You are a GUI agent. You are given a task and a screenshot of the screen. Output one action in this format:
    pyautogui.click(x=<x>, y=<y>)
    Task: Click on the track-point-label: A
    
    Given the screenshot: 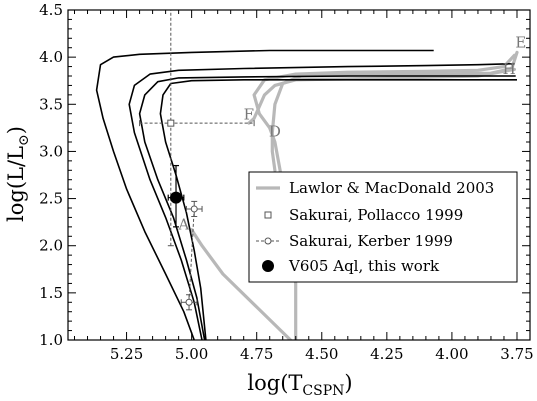 What is the action you would take?
    pyautogui.click(x=183, y=225)
    